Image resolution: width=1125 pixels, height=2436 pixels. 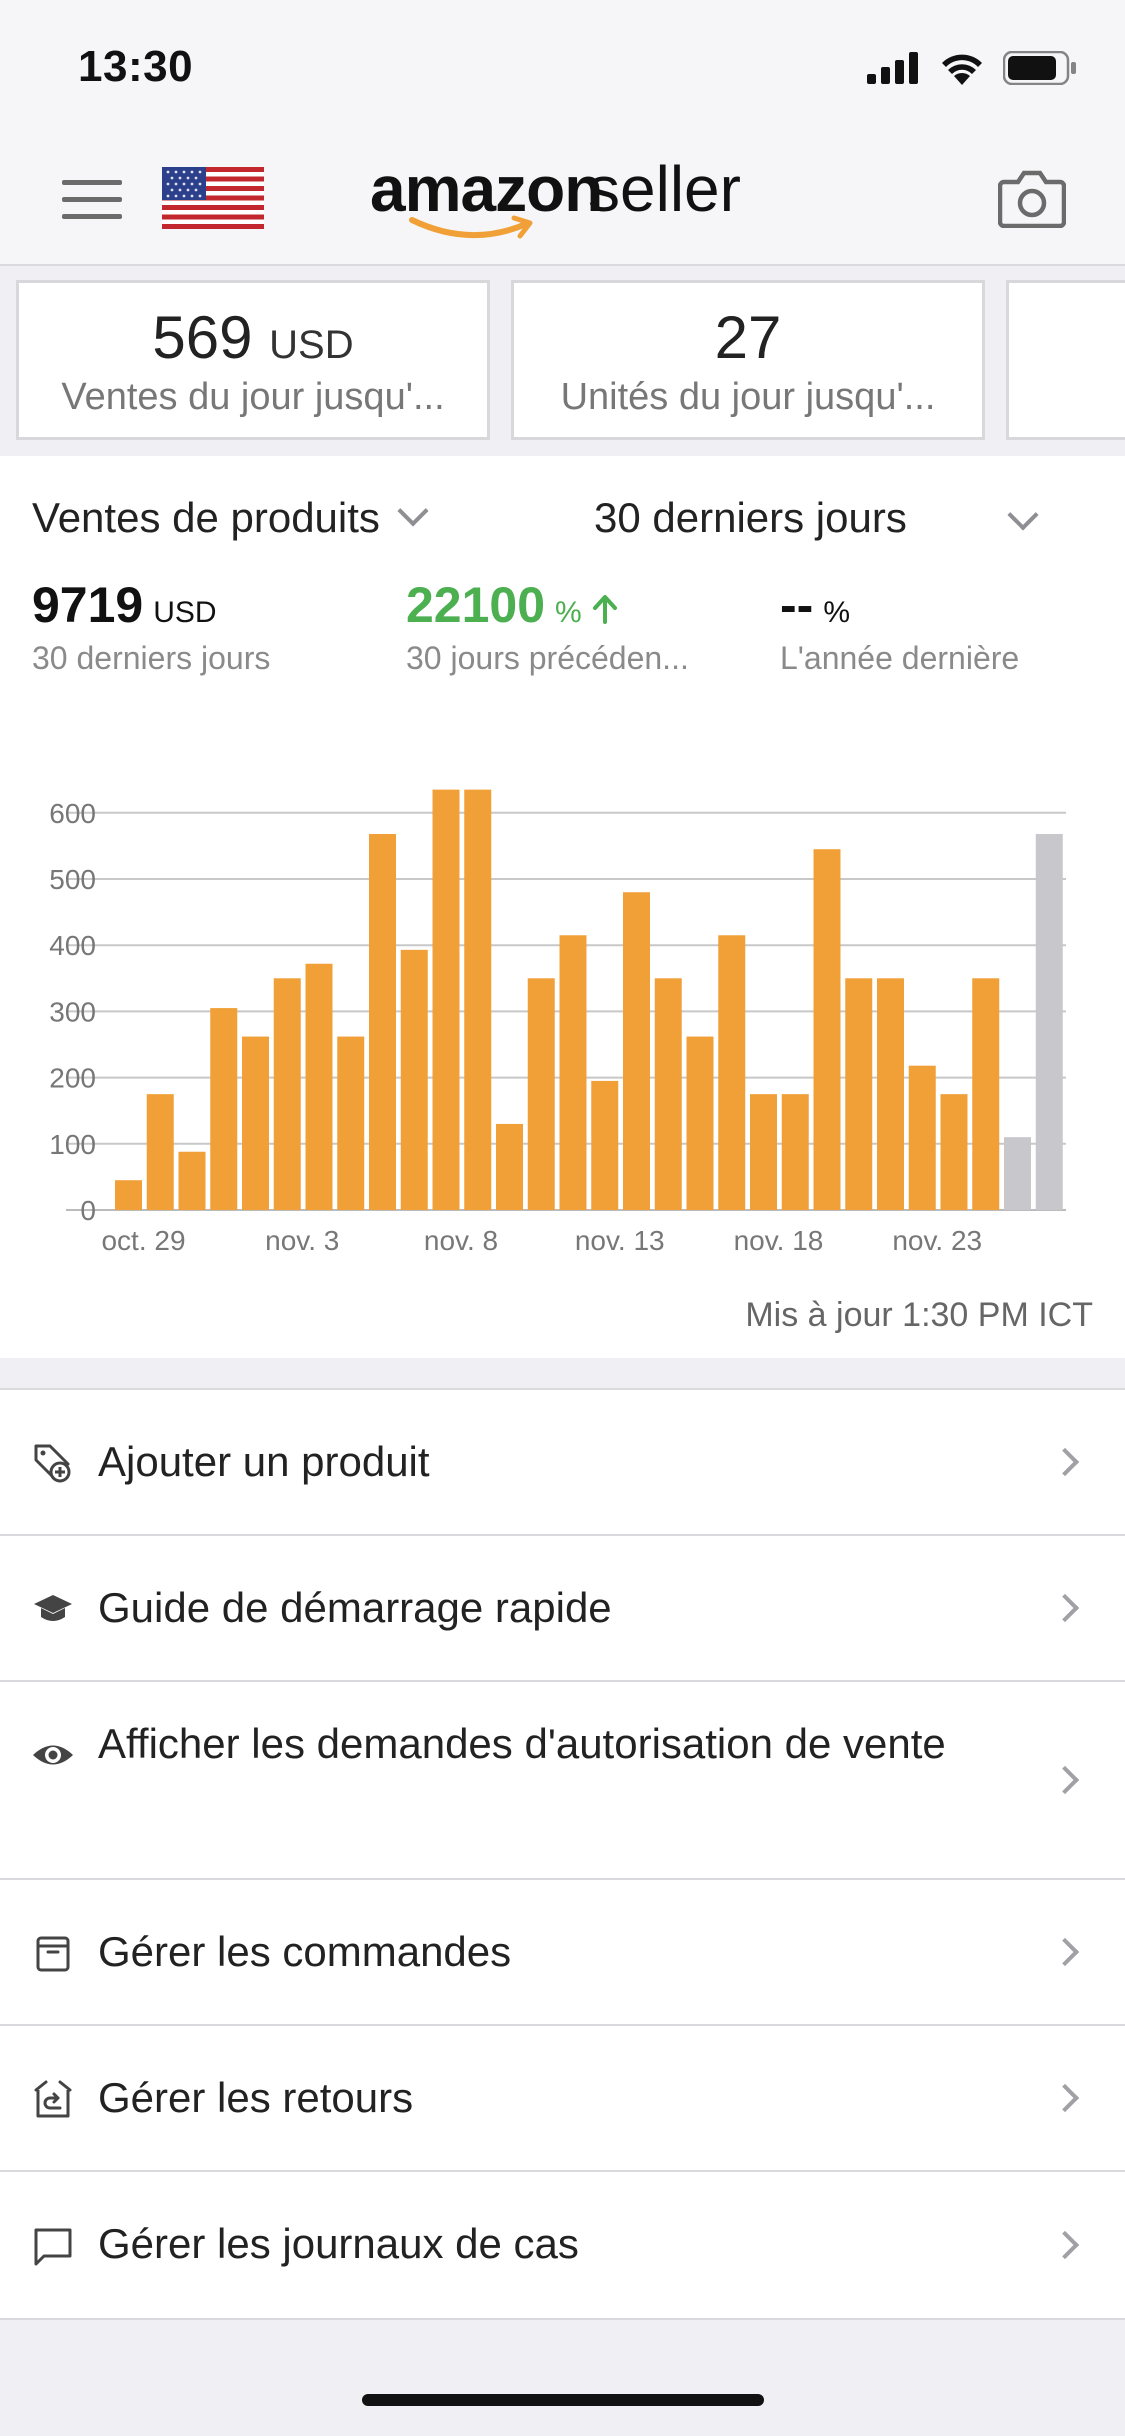 What do you see at coordinates (264, 1461) in the screenshot?
I see `menu-item-label: Ajouter un produit` at bounding box center [264, 1461].